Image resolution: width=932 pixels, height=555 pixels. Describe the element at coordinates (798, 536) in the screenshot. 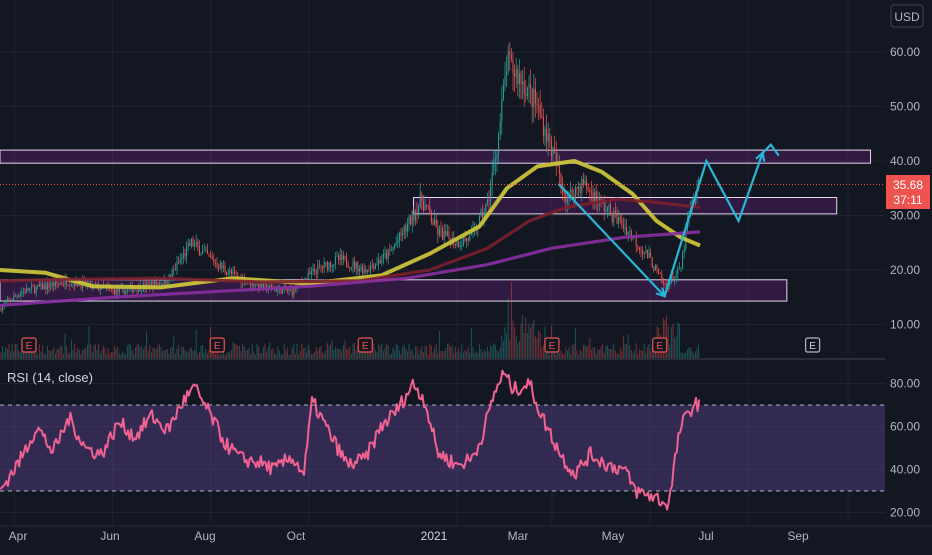

I see `time-tick-label: Sep` at that location.